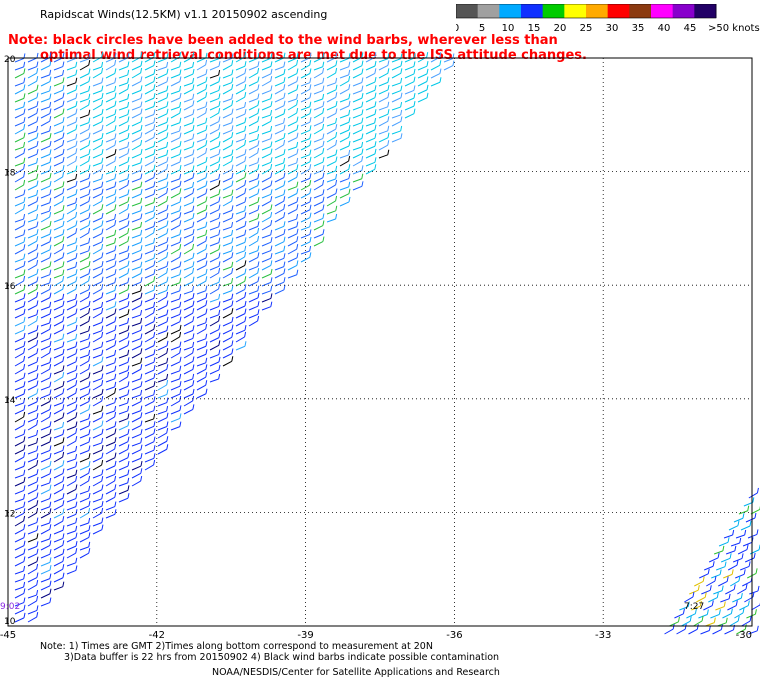 The height and width of the screenshot is (688, 760). Describe the element at coordinates (508, 28) in the screenshot. I see `legend-label: 10` at that location.